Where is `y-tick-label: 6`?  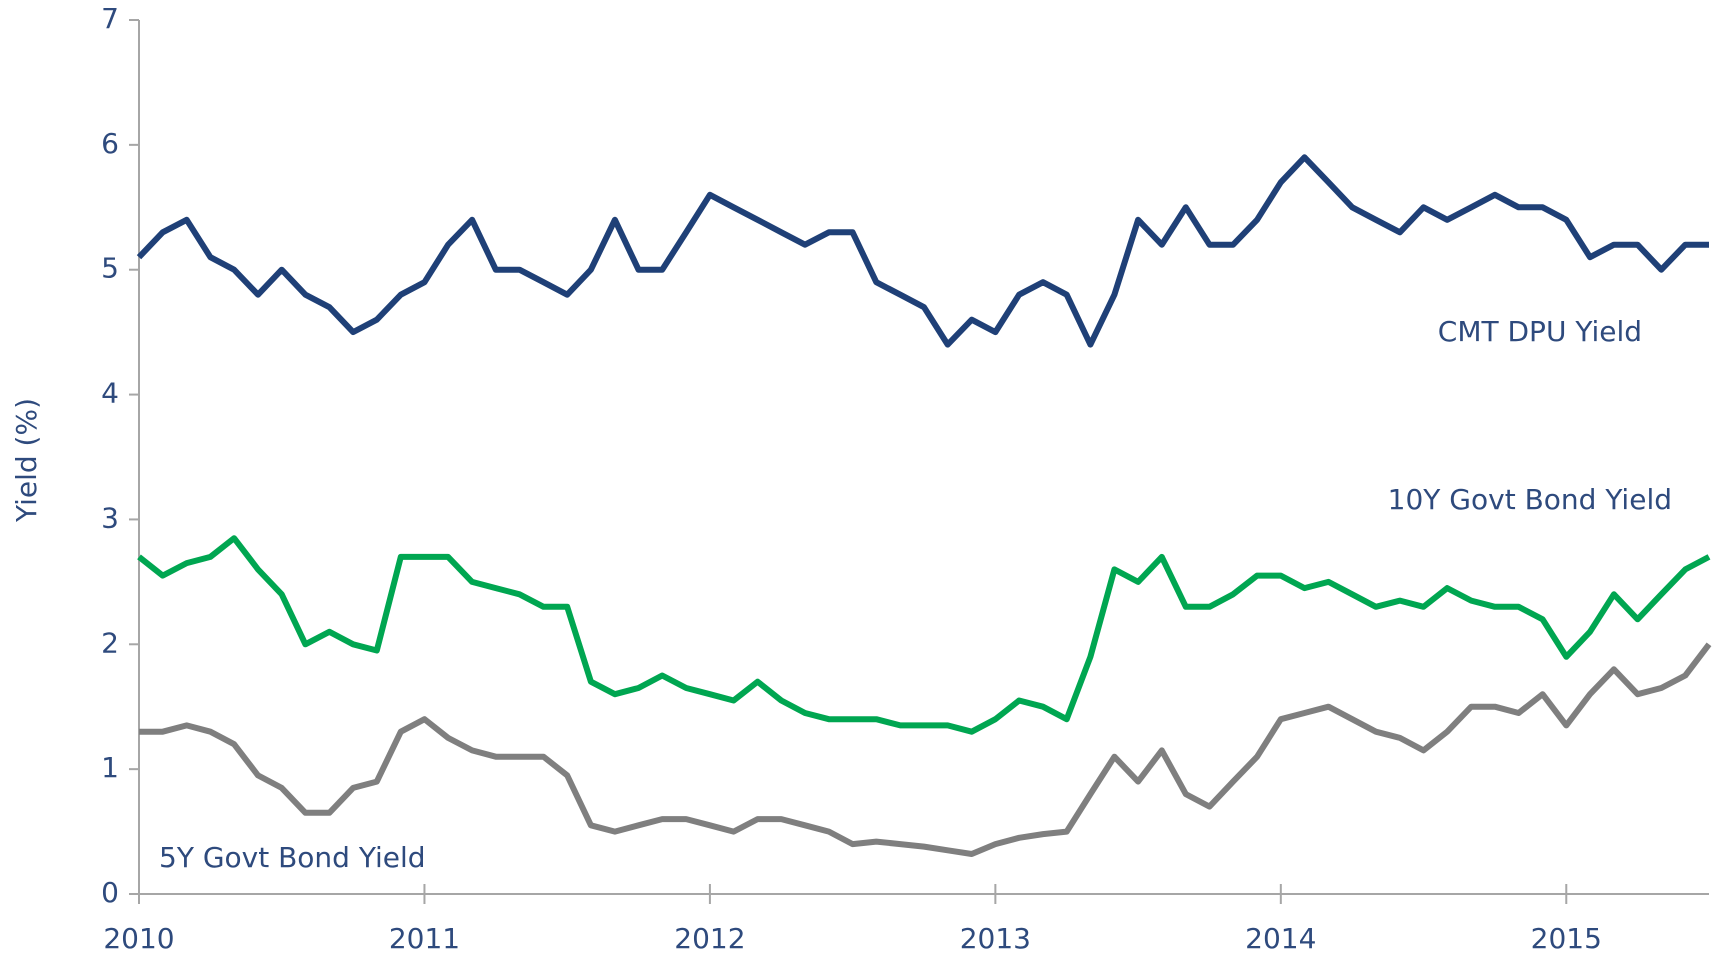
y-tick-label: 6 is located at coordinates (110, 143).